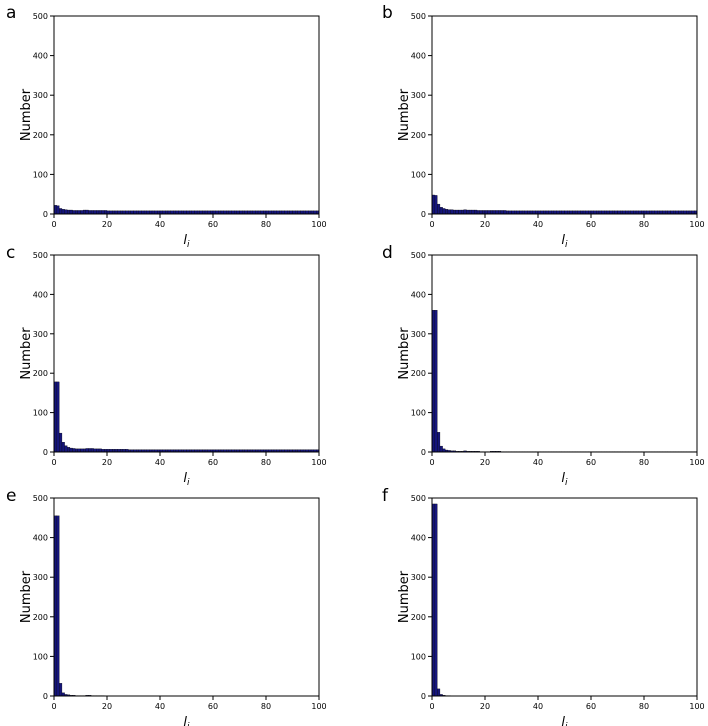 Image resolution: width=708 pixels, height=726 pixels. What do you see at coordinates (387, 13) in the screenshot?
I see `panel-letter: b` at bounding box center [387, 13].